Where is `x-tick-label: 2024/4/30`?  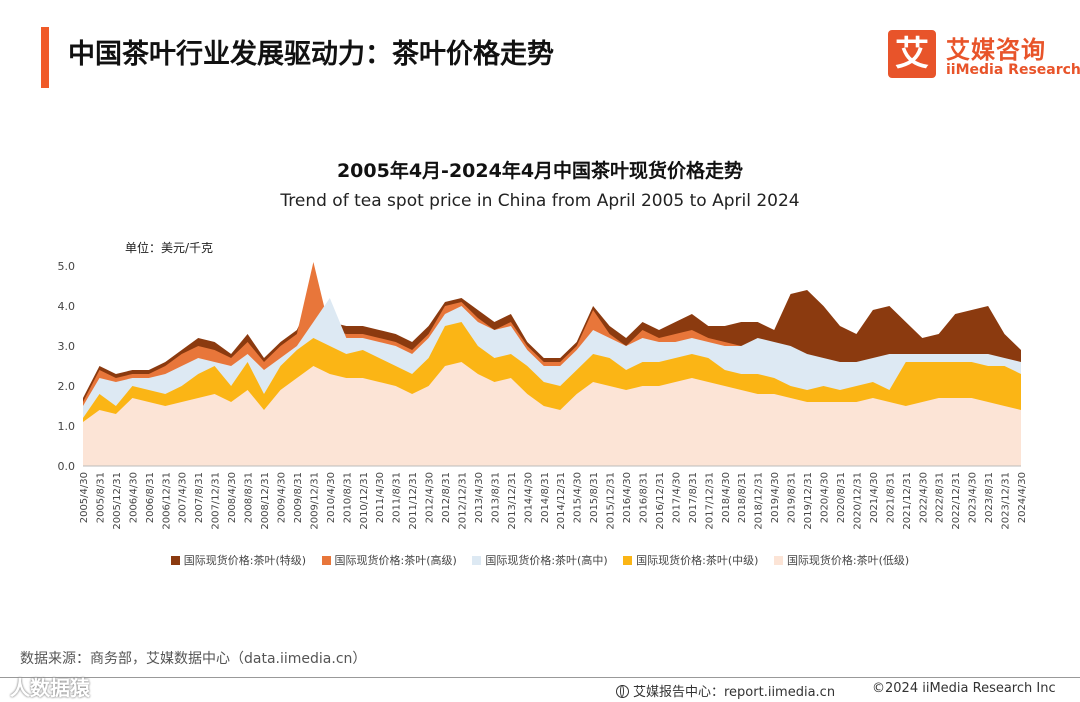 x-tick-label: 2024/4/30 is located at coordinates (1022, 497).